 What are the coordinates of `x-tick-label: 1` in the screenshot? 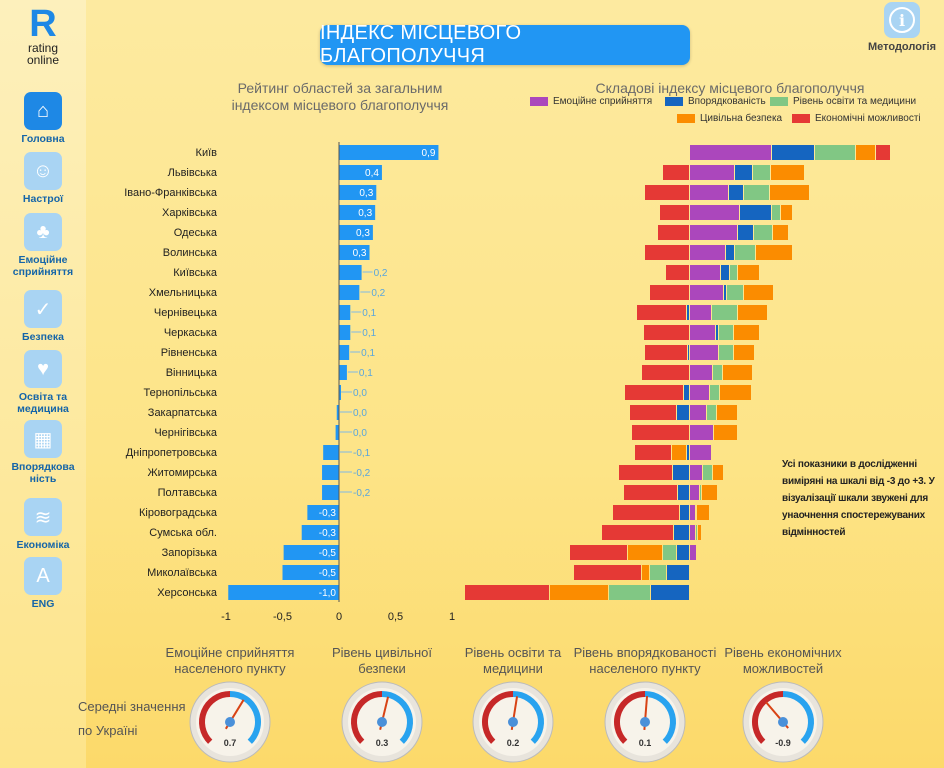 It's located at (452, 617).